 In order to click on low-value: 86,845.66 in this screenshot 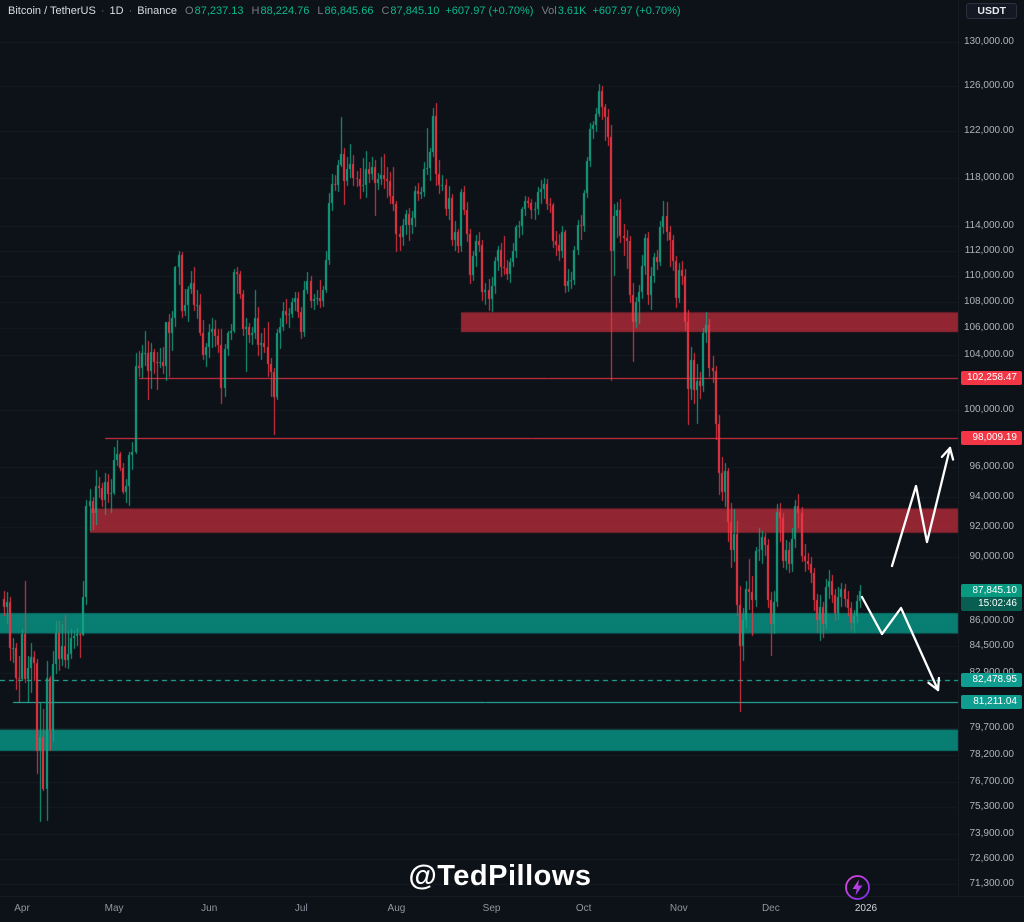, I will do `click(349, 10)`.